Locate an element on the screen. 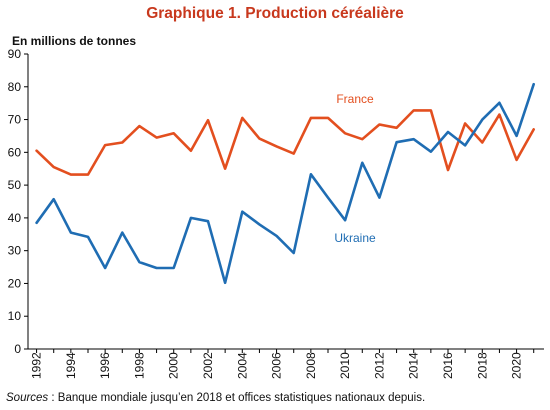 The height and width of the screenshot is (410, 550). x-tick-label: 1996 is located at coordinates (105, 365).